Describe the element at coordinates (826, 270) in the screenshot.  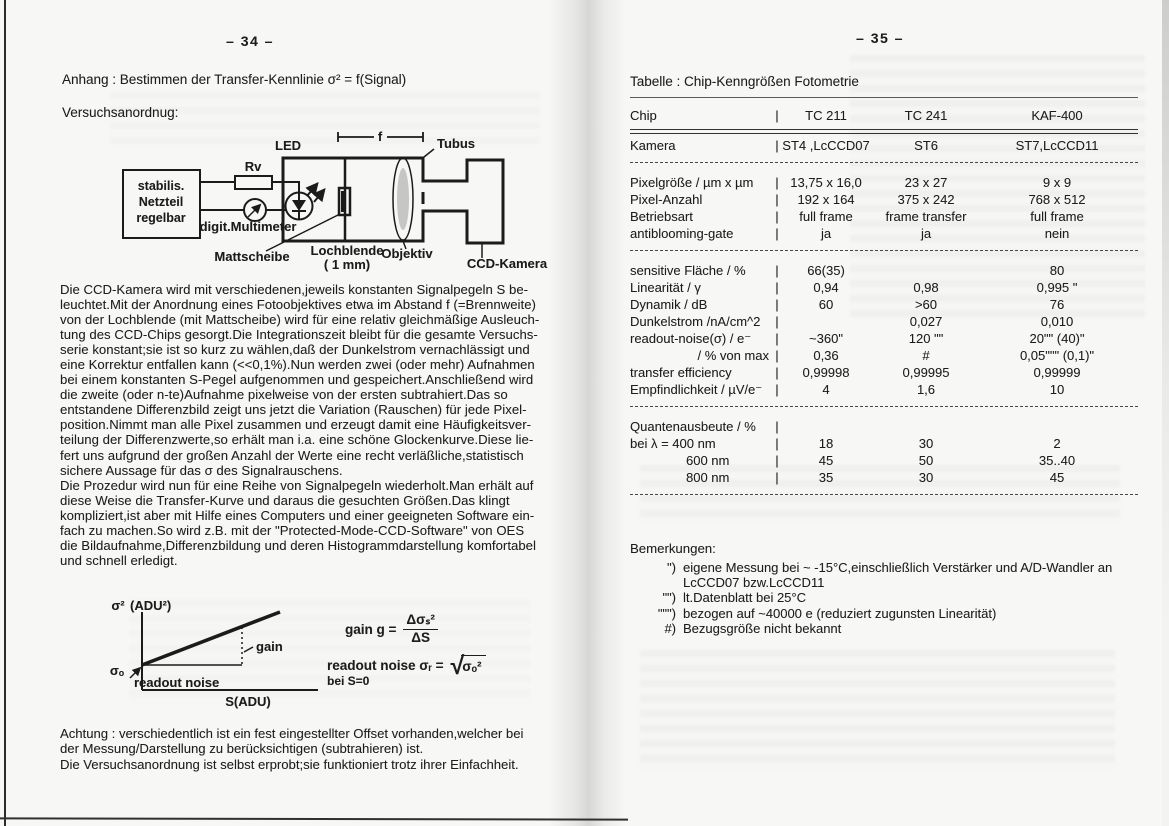
I see `table-cell-value: 66(35)` at that location.